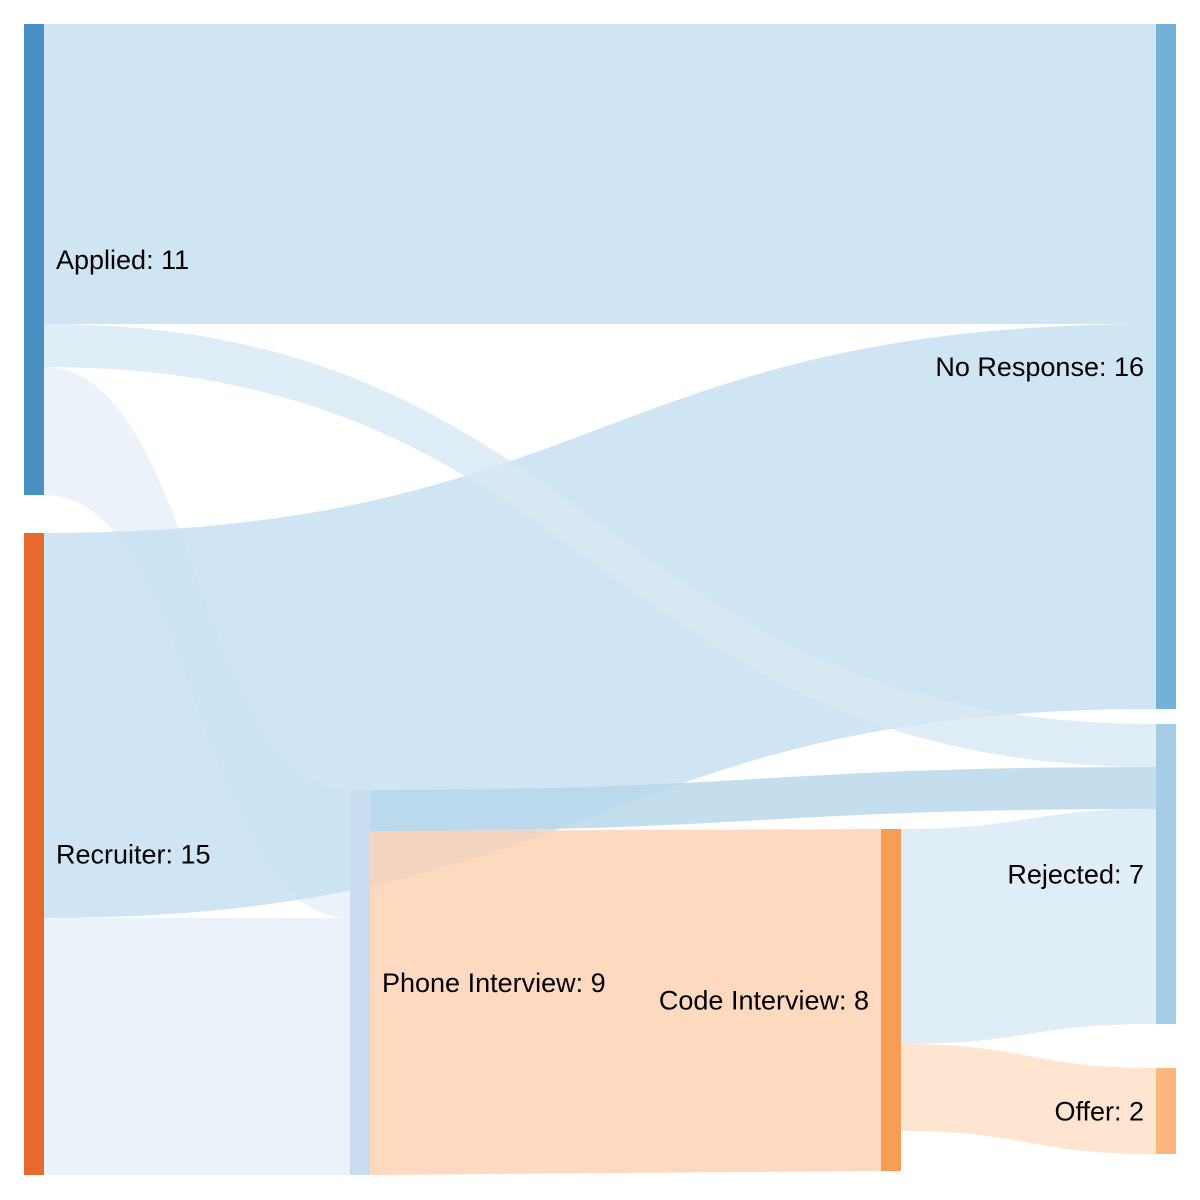 This screenshot has height=1200, width=1200. I want to click on node-label-rejected: Rejected: 7, so click(1075, 874).